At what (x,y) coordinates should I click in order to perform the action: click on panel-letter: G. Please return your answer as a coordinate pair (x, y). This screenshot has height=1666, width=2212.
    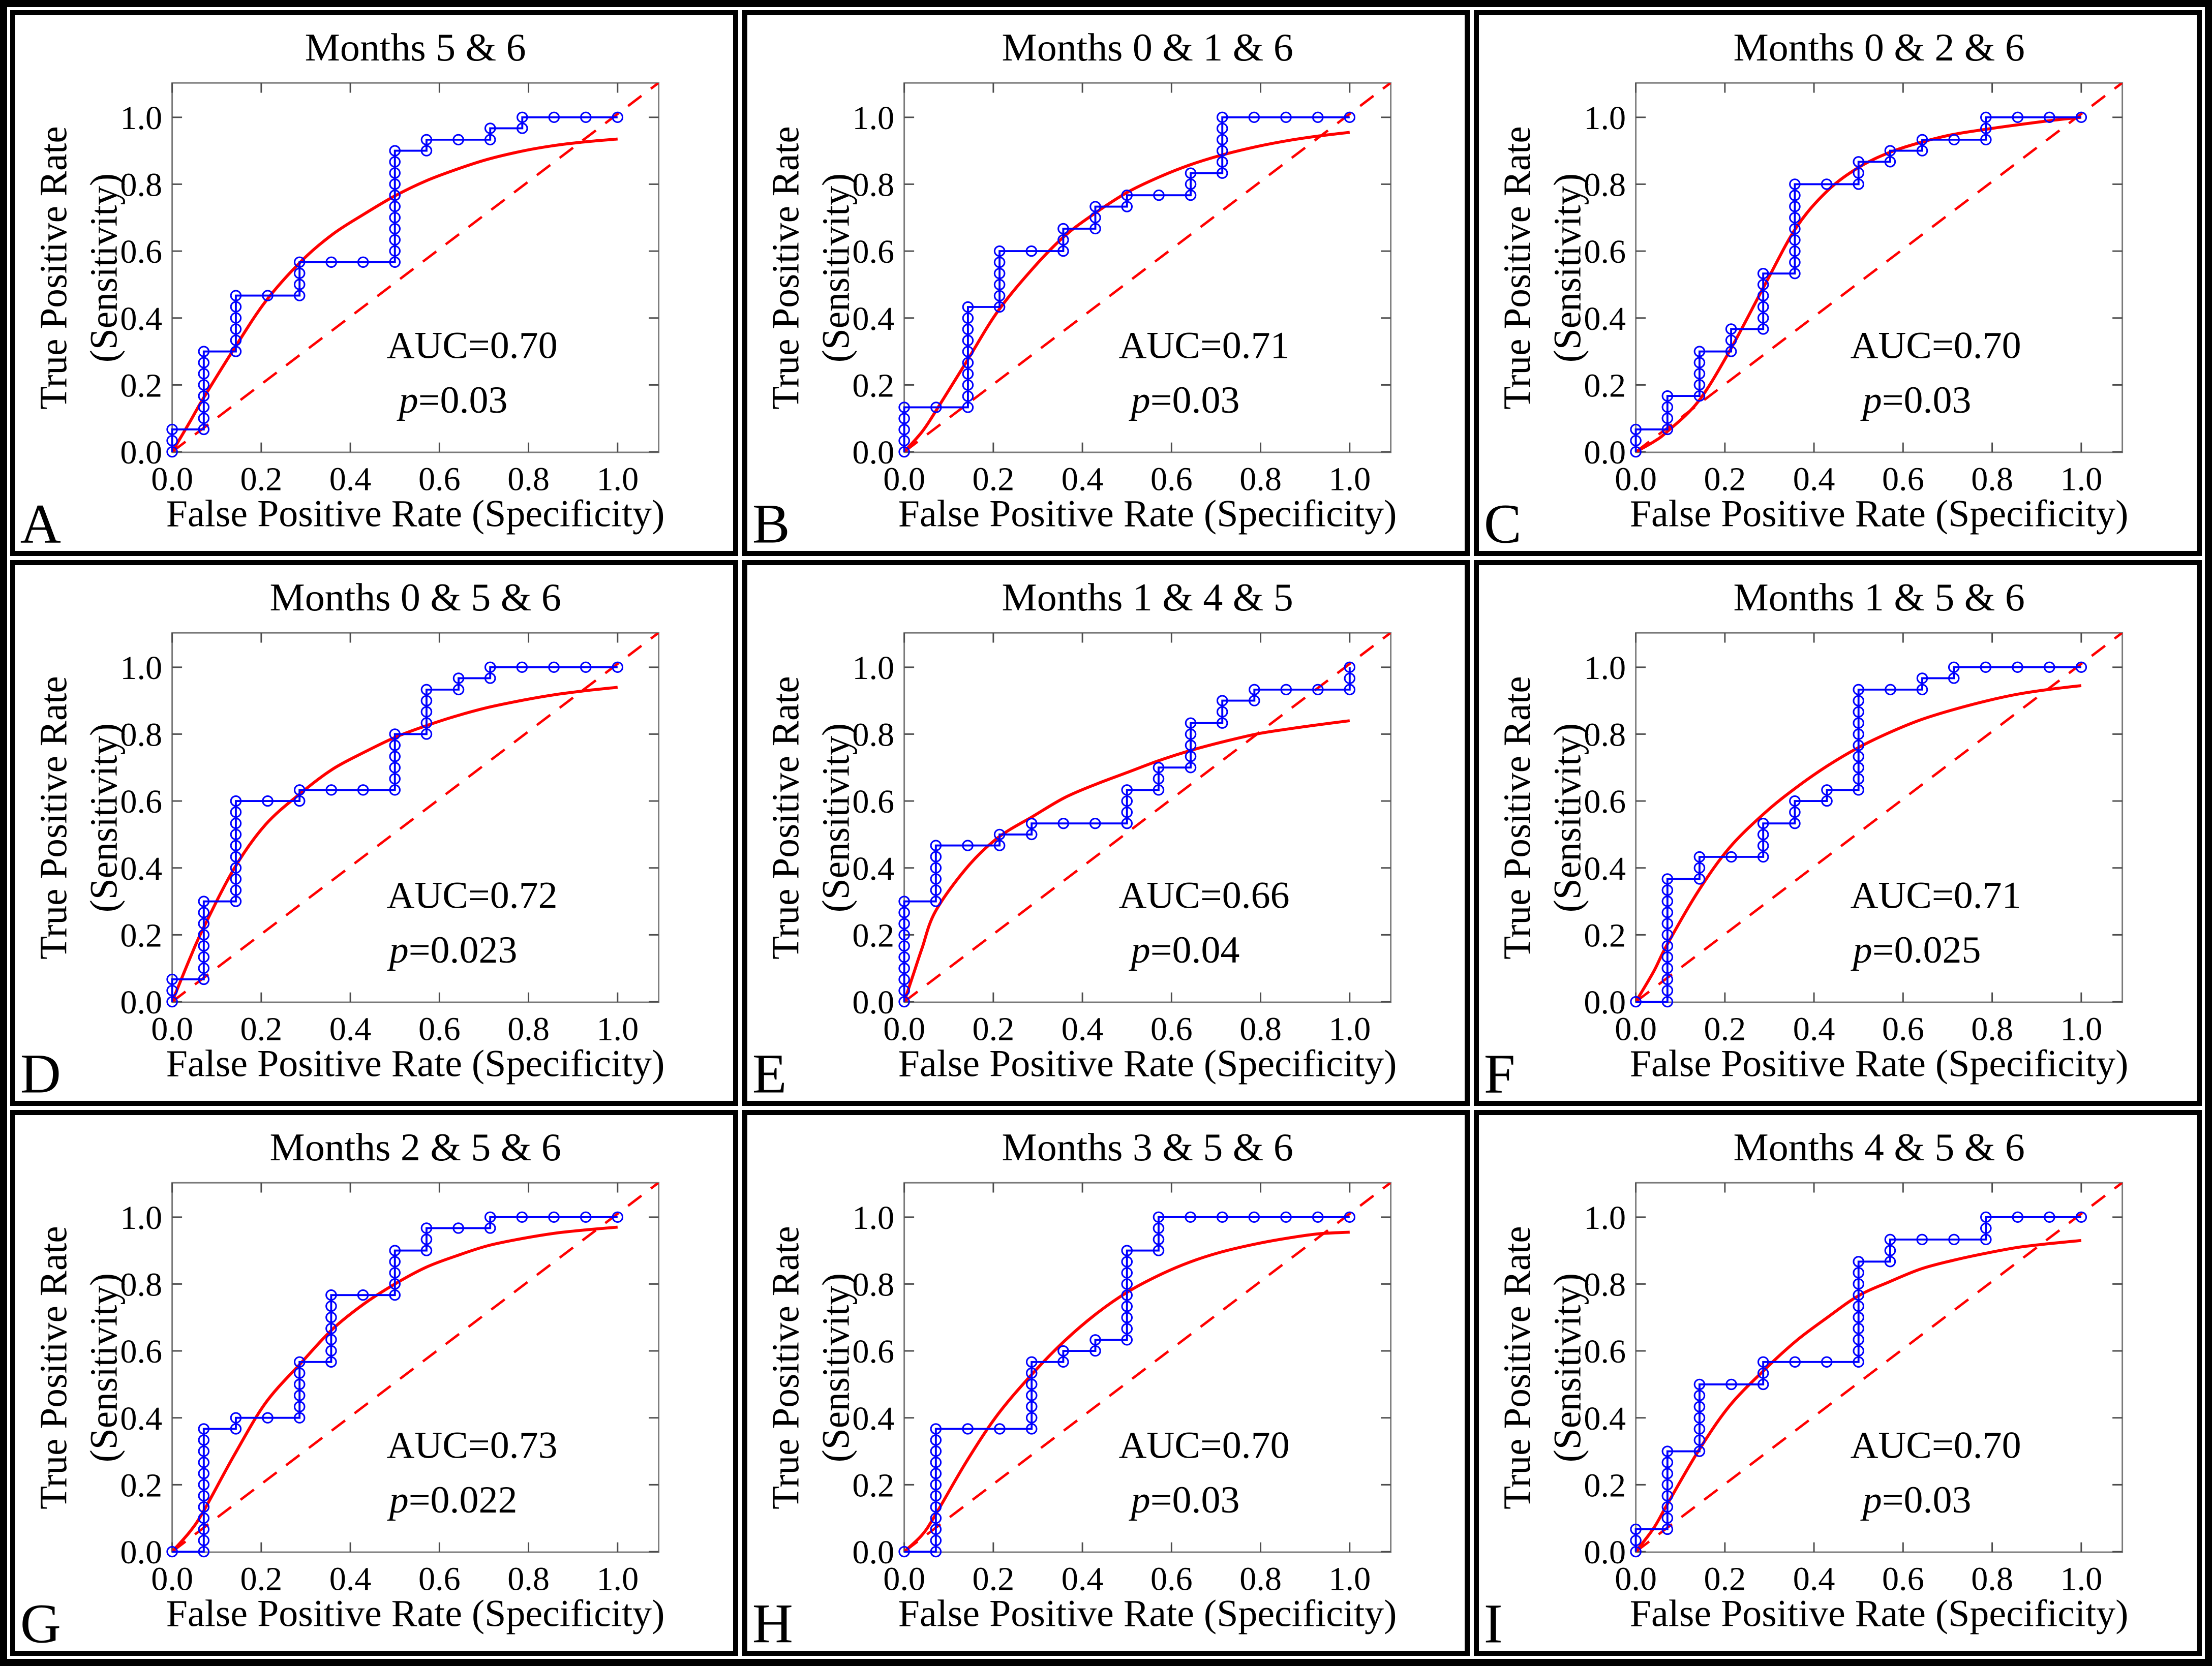
    Looking at the image, I should click on (40, 1622).